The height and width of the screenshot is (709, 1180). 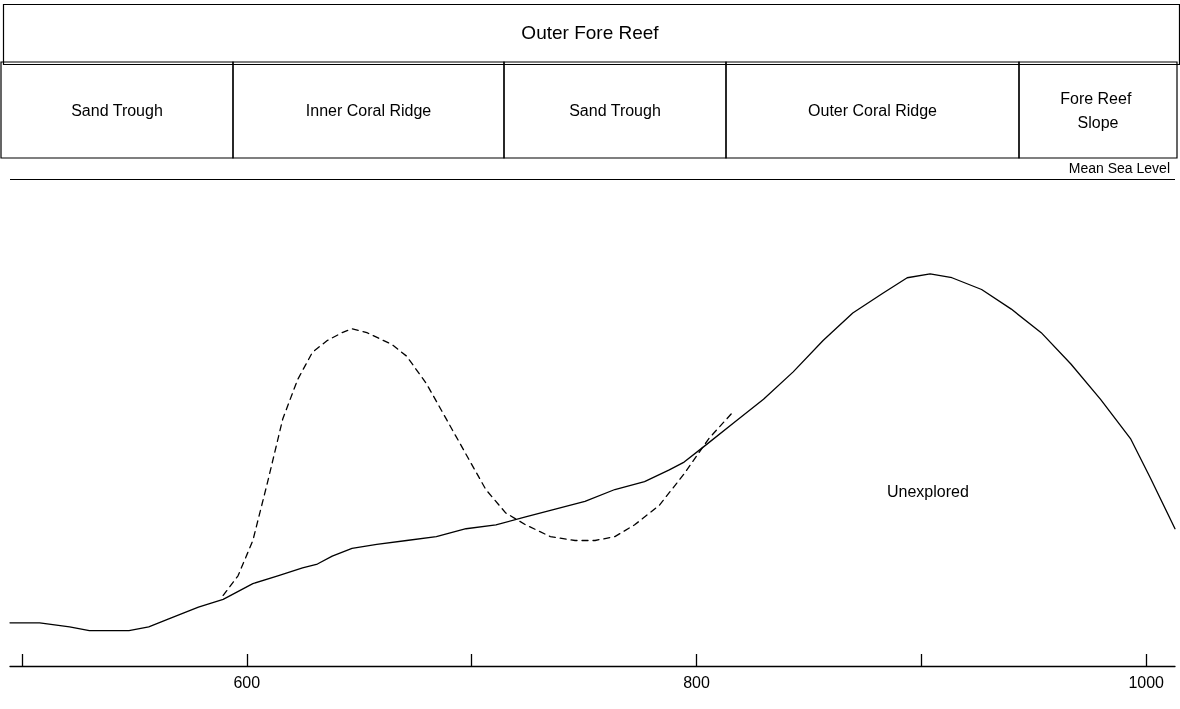 I want to click on text: Fore Reef Slope, so click(x=1098, y=110).